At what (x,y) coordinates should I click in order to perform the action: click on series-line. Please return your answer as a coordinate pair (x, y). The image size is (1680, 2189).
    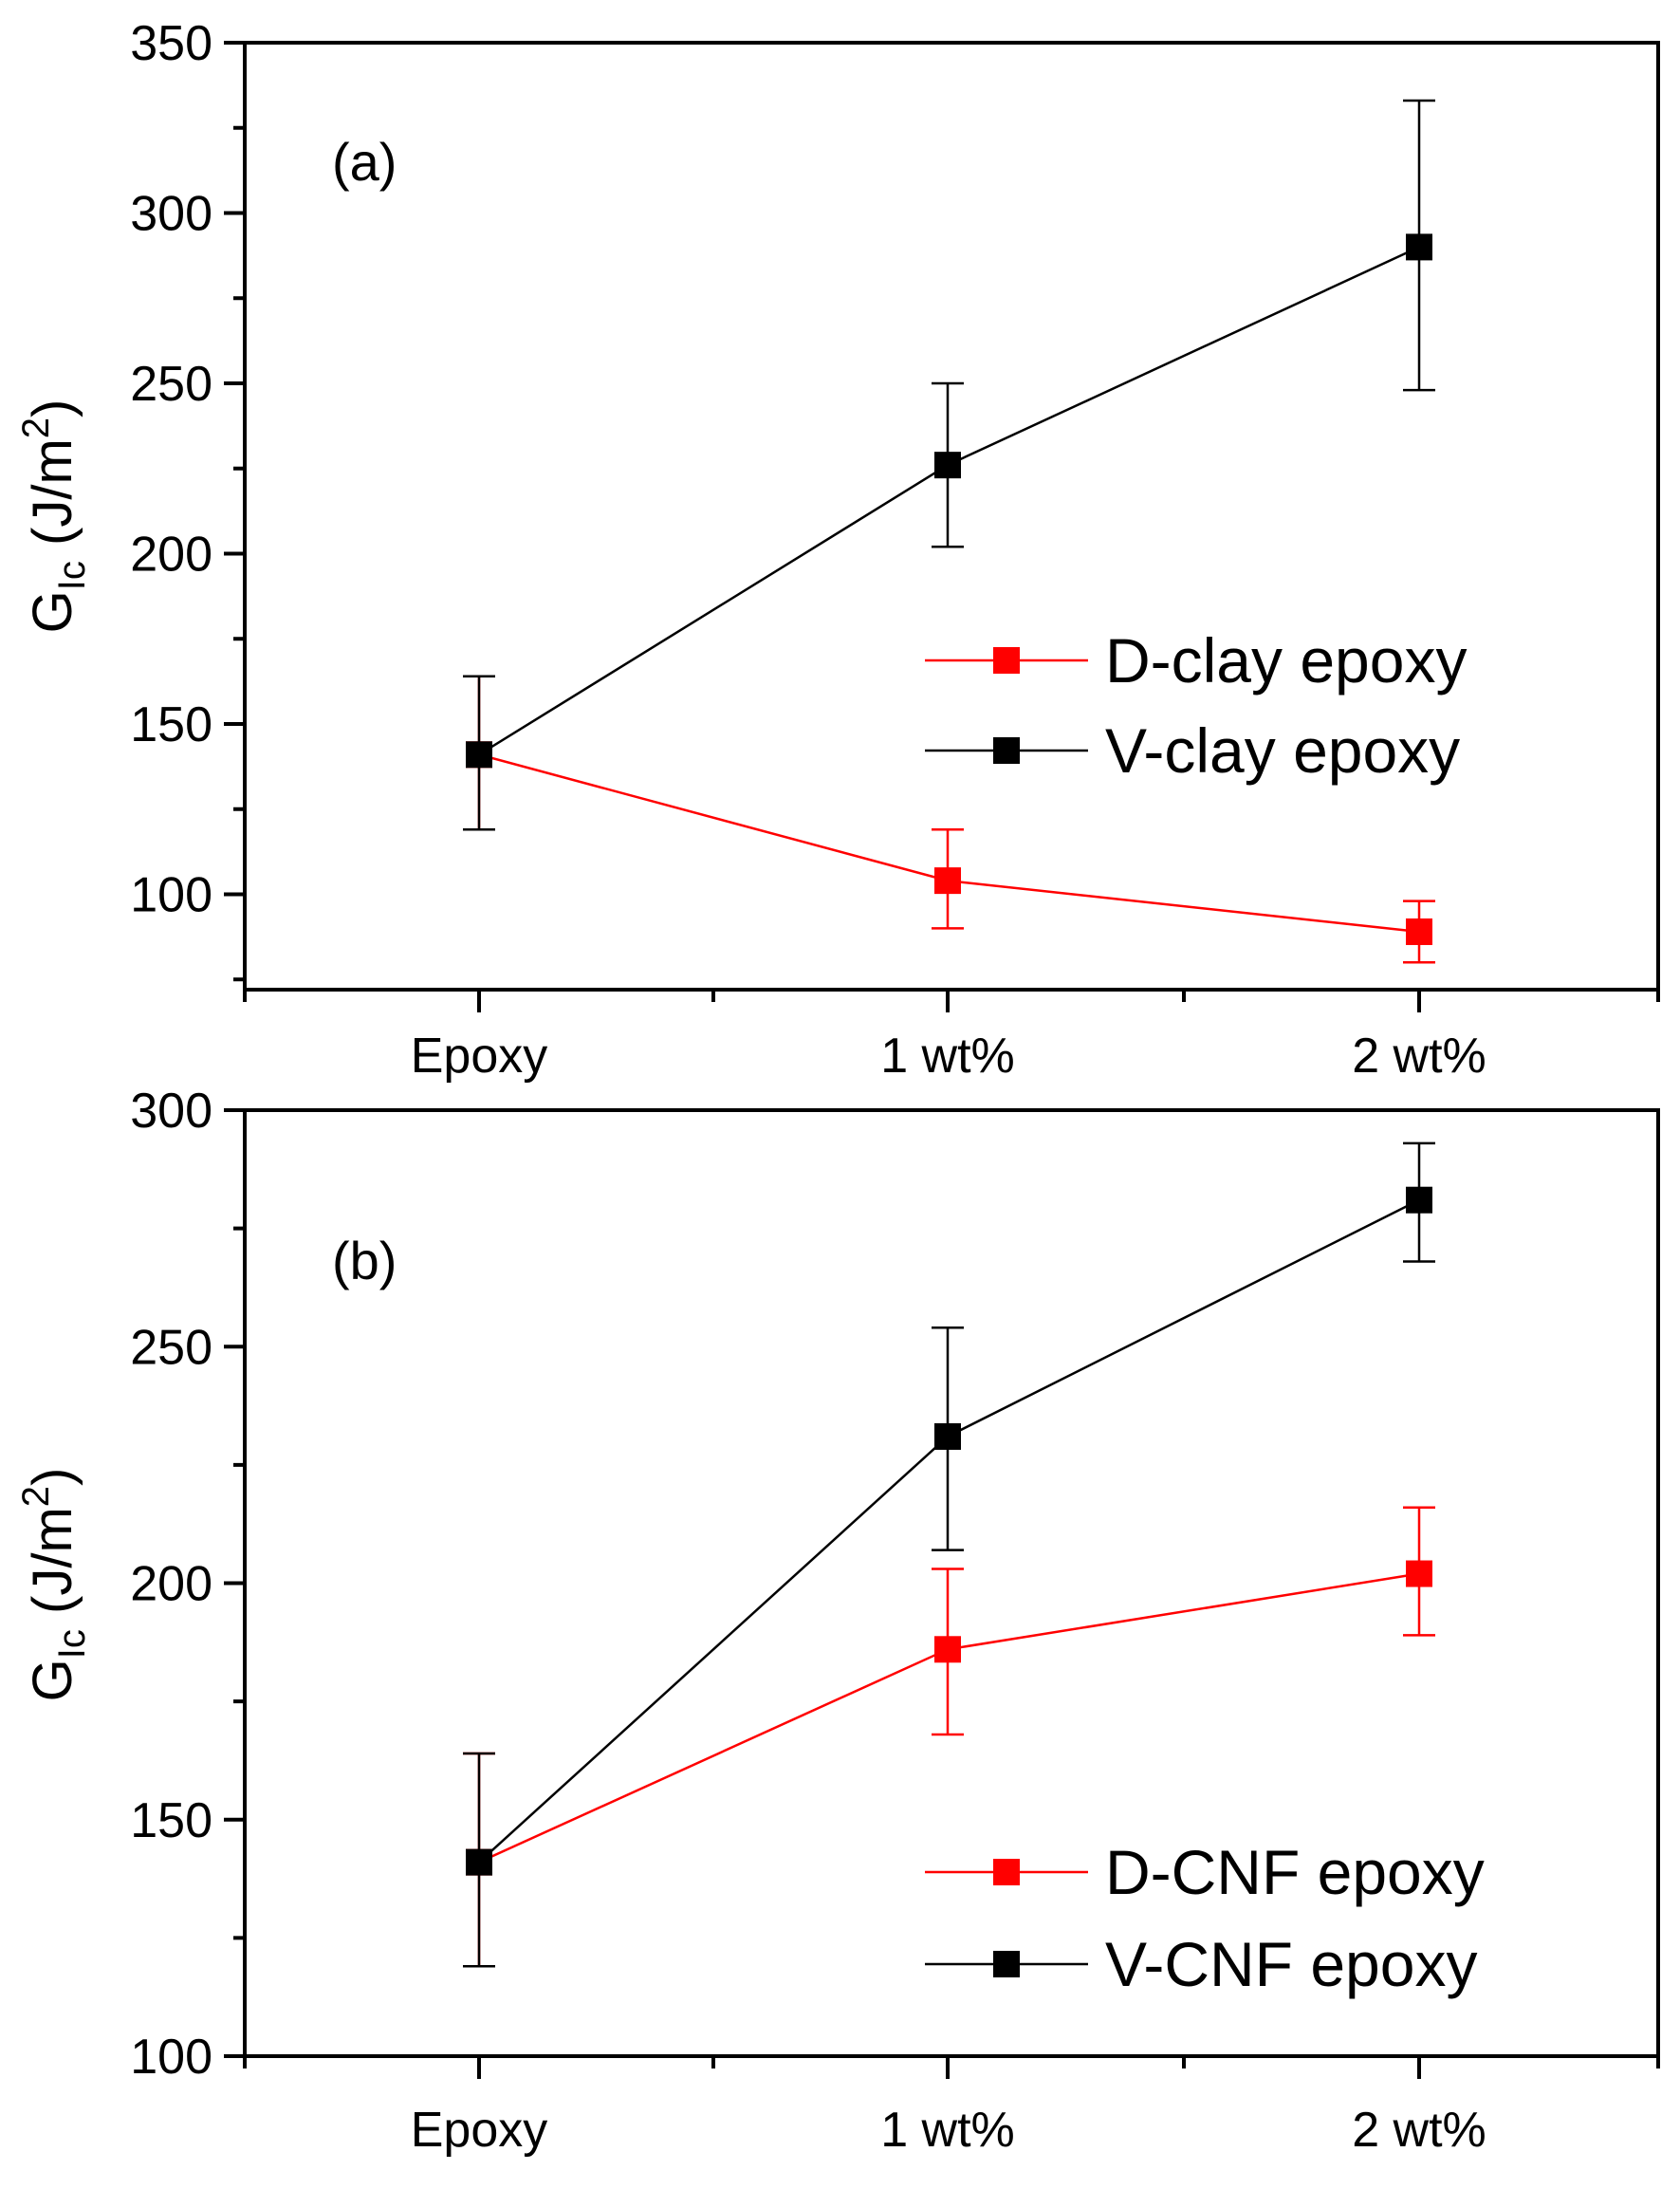
    Looking at the image, I should click on (949, 1718).